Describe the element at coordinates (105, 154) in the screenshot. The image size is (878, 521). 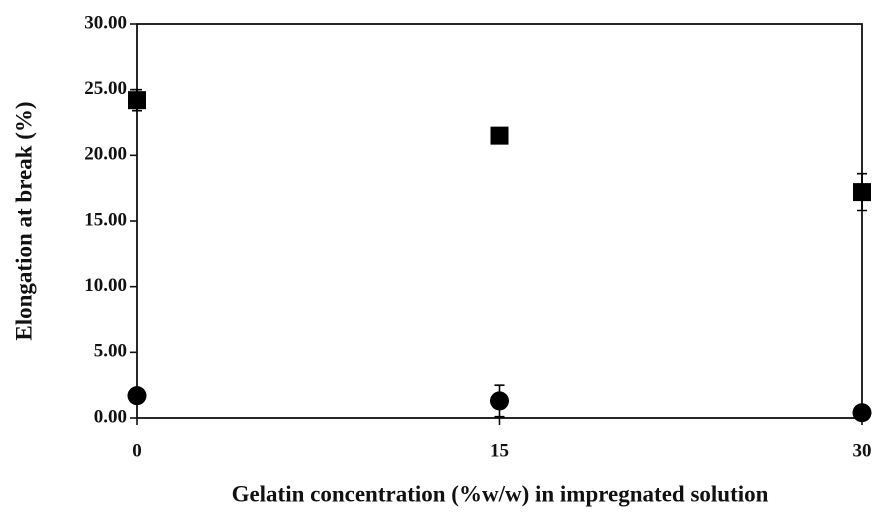
I see `y-tick-label: 20.00` at that location.